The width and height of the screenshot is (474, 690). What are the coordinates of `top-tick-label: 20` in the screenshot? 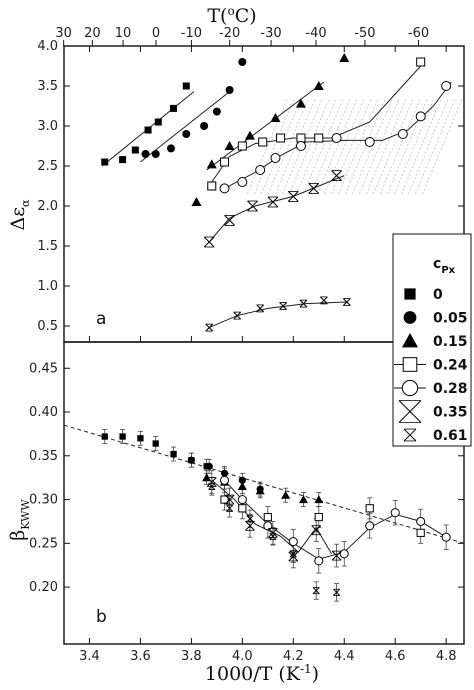 It's located at (92, 33).